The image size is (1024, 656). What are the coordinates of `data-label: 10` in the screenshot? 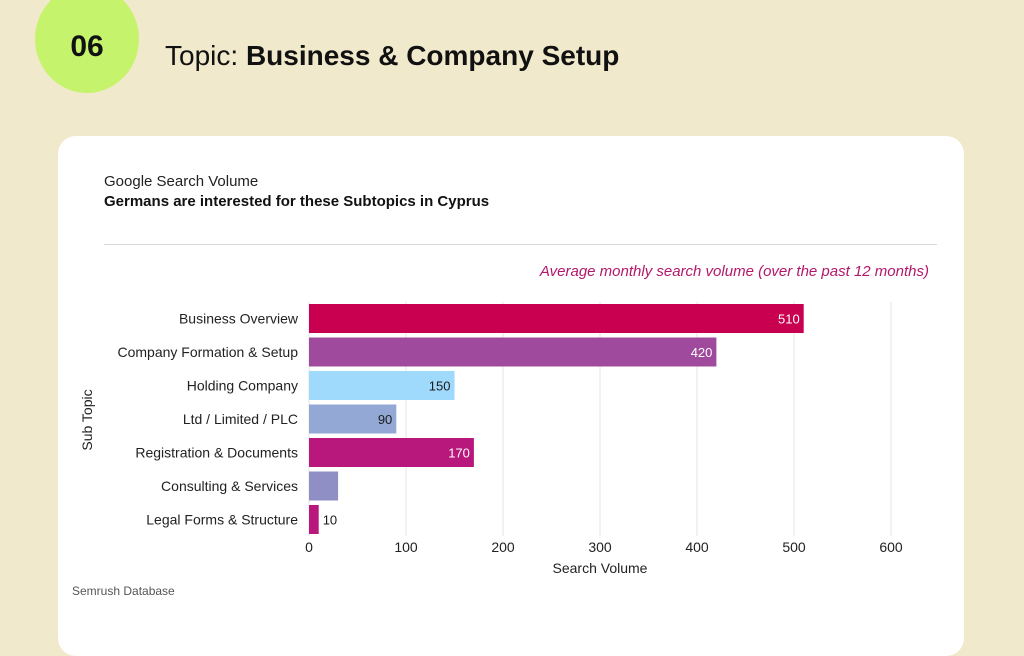 It's located at (330, 520).